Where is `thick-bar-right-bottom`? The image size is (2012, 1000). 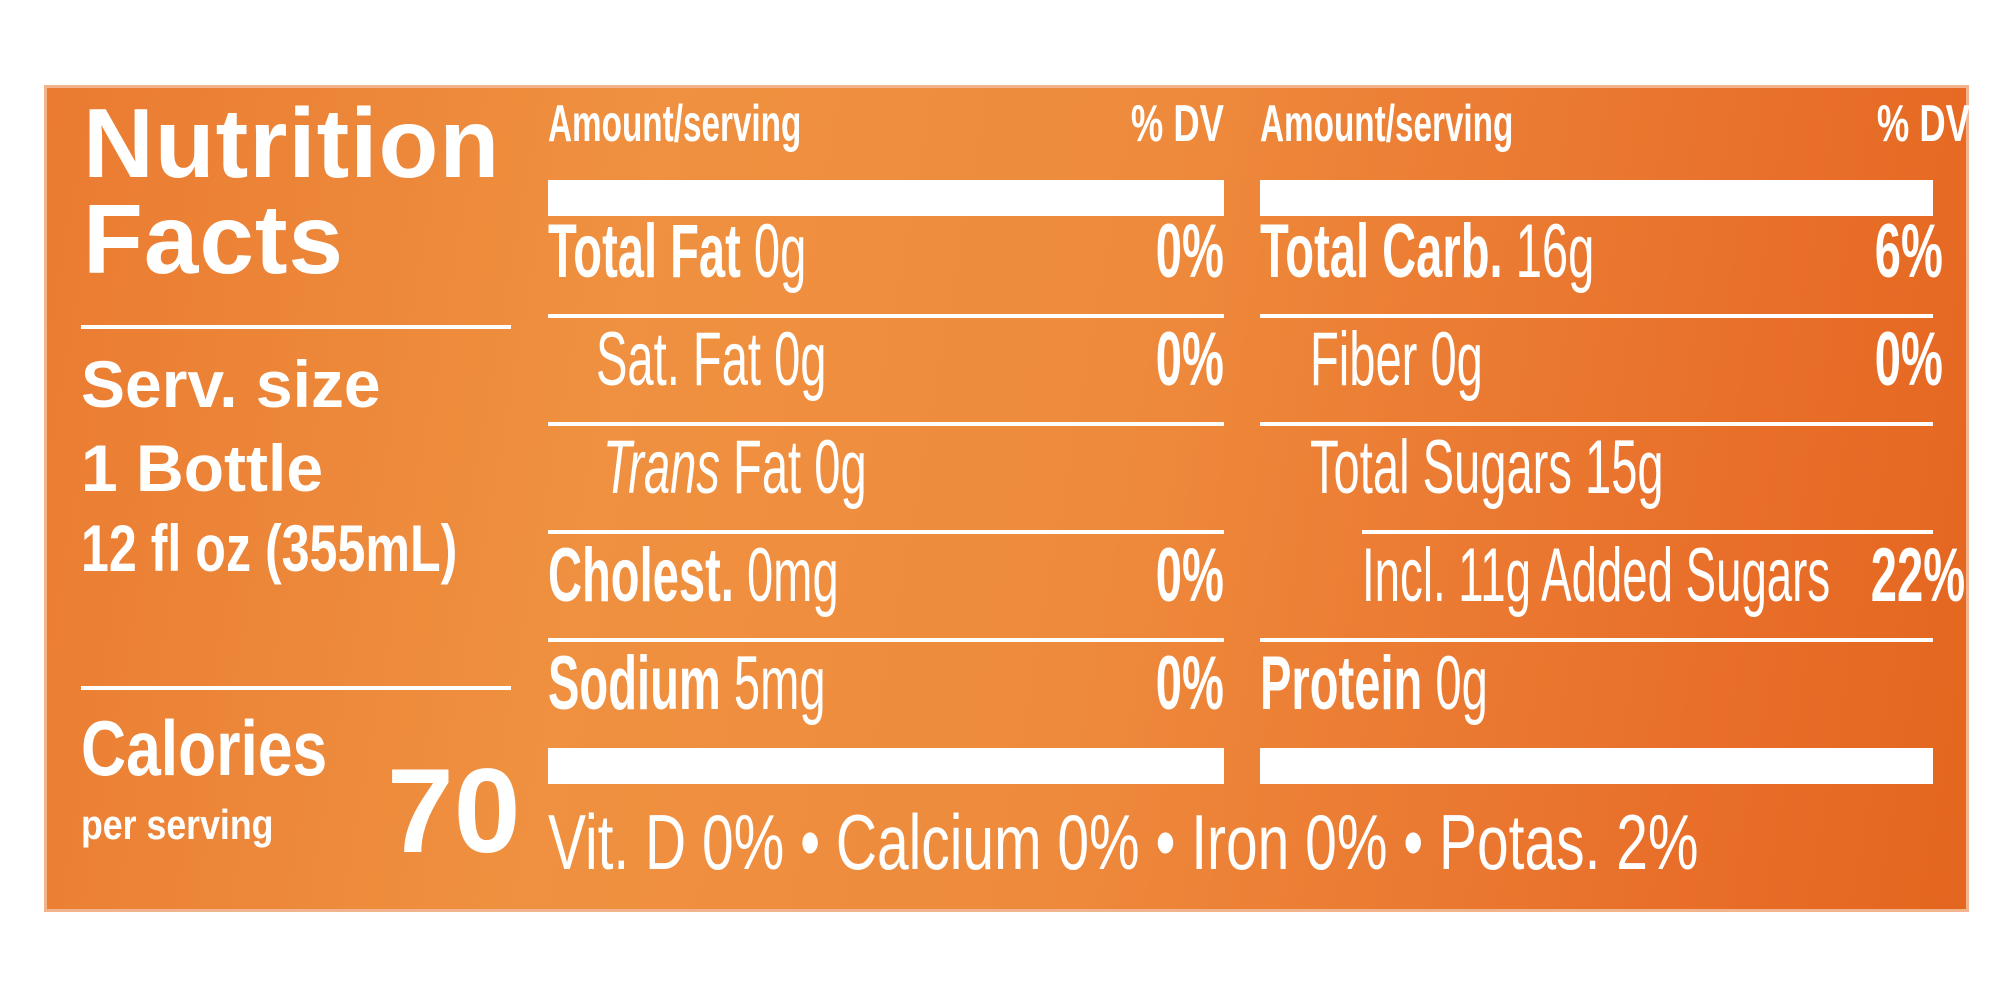 thick-bar-right-bottom is located at coordinates (1596, 766).